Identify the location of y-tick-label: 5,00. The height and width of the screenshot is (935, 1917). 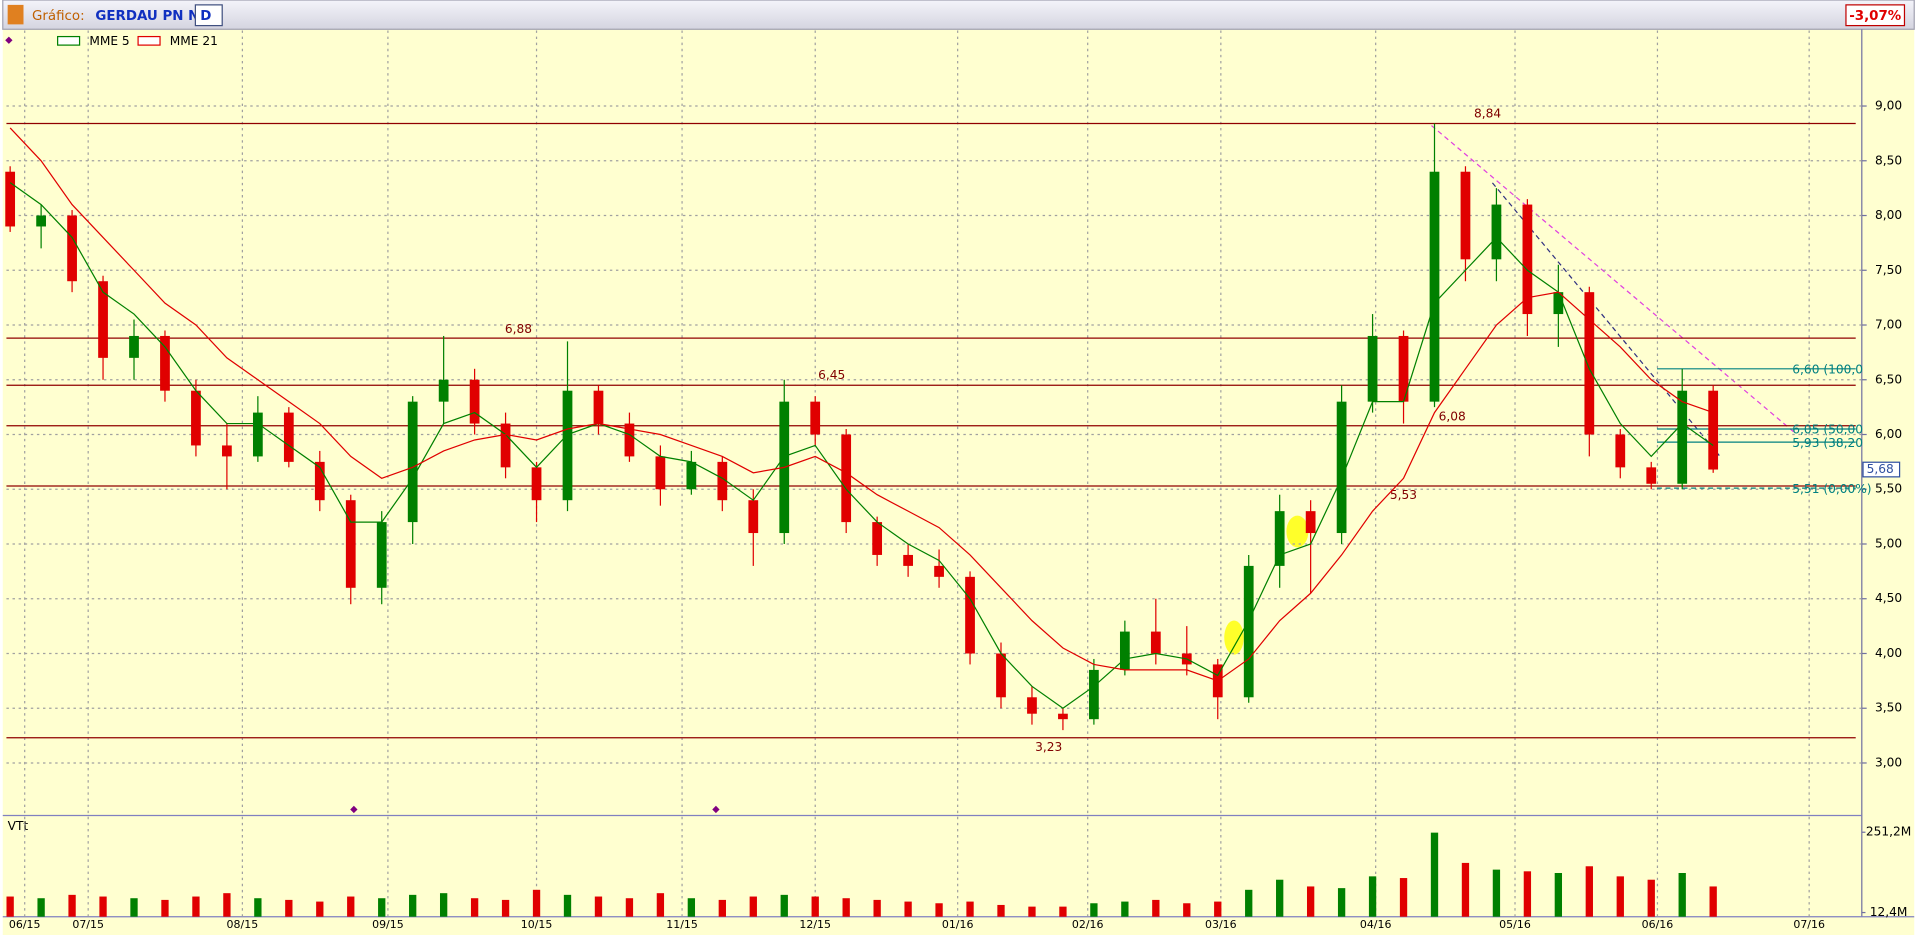
(1888, 543).